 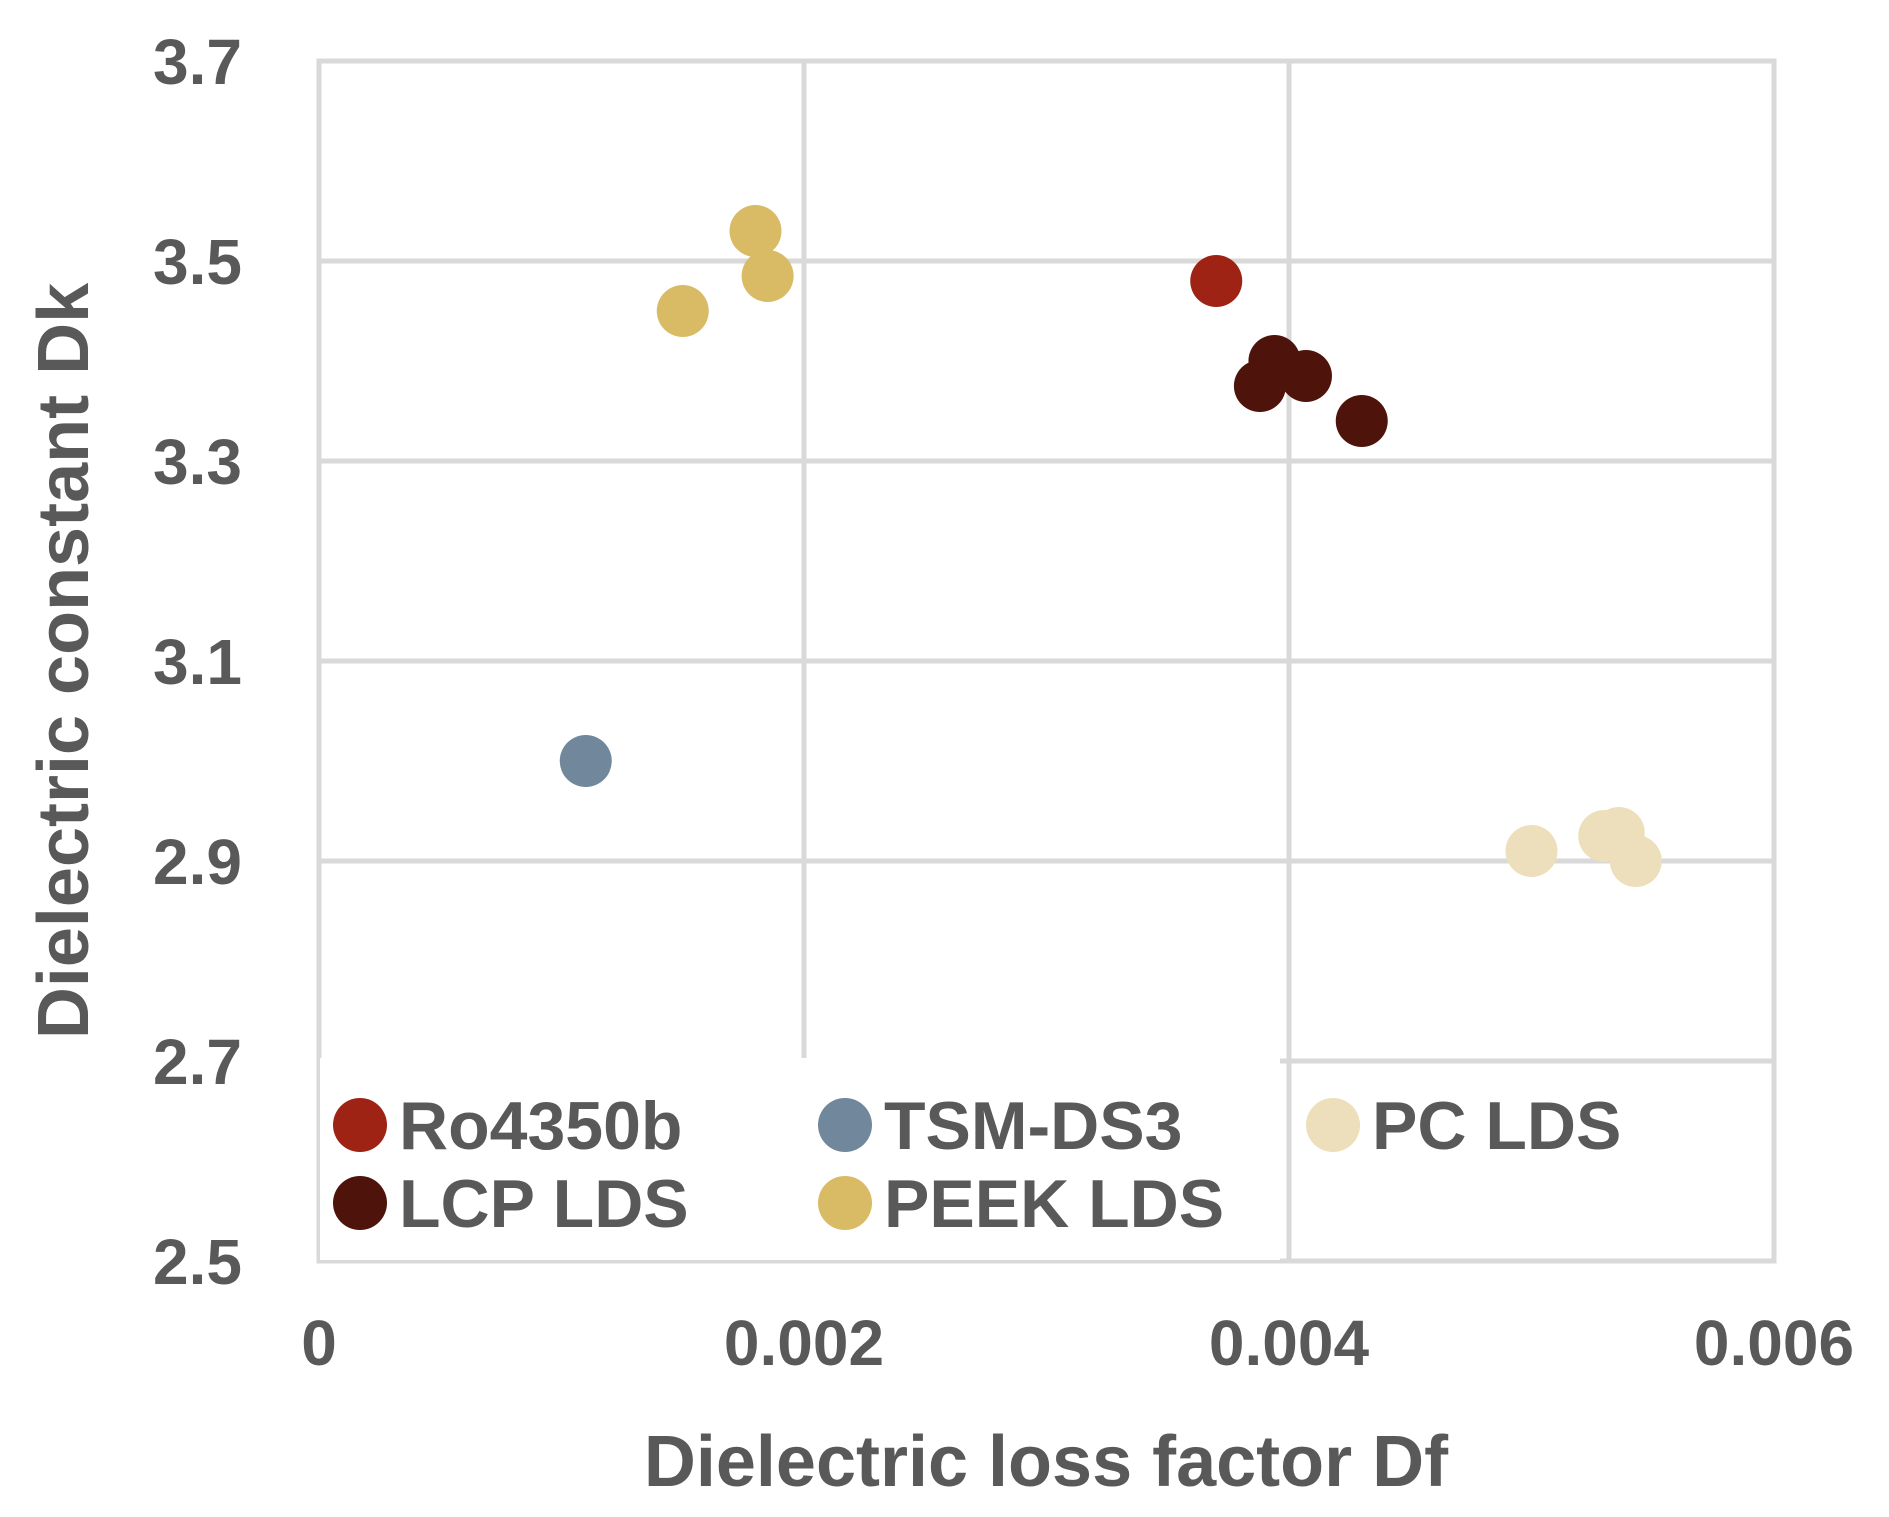 I want to click on x-tick-label: 0, so click(x=319, y=1343).